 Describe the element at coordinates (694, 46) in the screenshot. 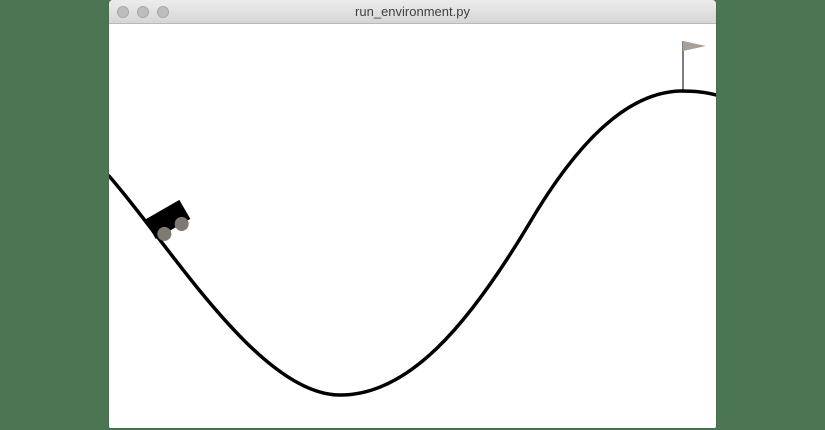

I see `flag-cloth` at that location.